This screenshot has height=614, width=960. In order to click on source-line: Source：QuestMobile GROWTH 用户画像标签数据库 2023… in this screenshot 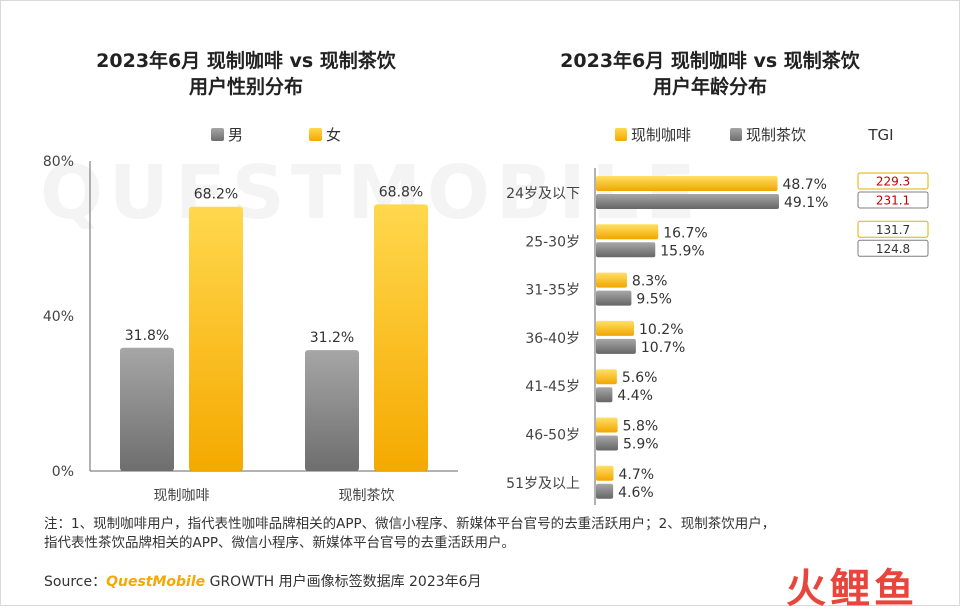, I will do `click(263, 581)`.